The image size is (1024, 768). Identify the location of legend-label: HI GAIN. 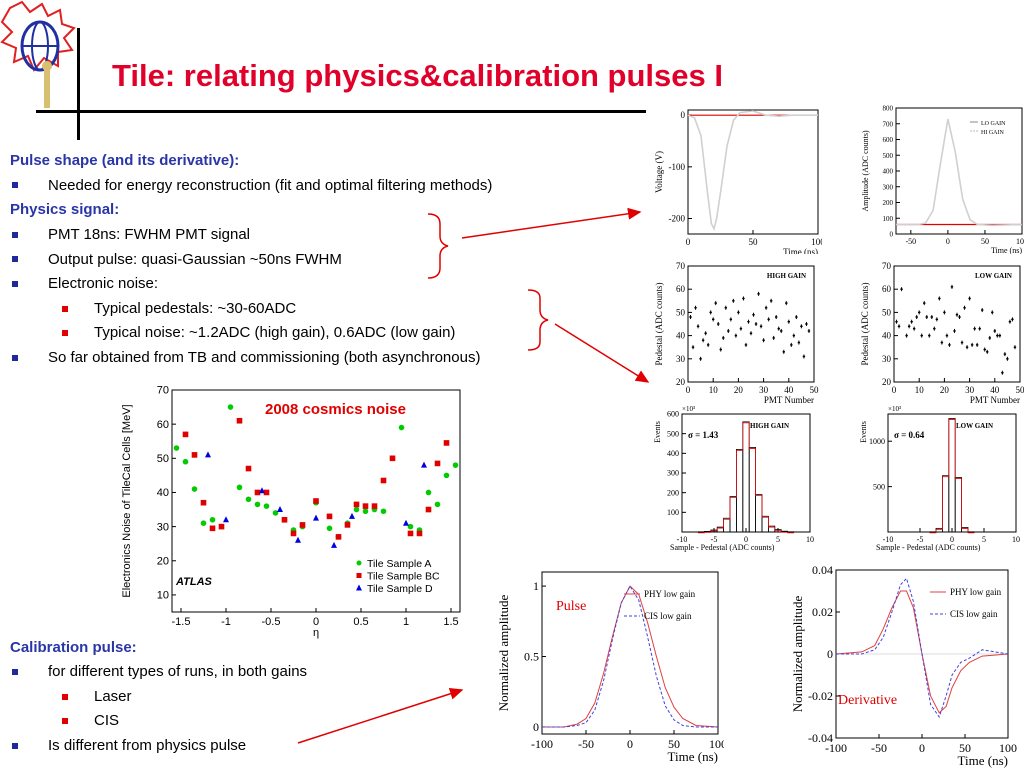
(992, 133).